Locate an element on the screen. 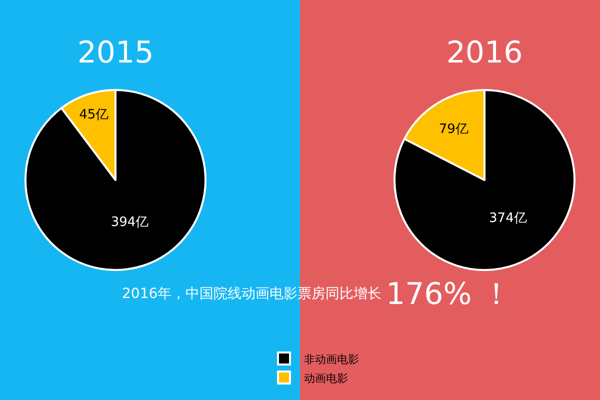 The image size is (600, 400). chart-title: 2015 is located at coordinates (115, 53).